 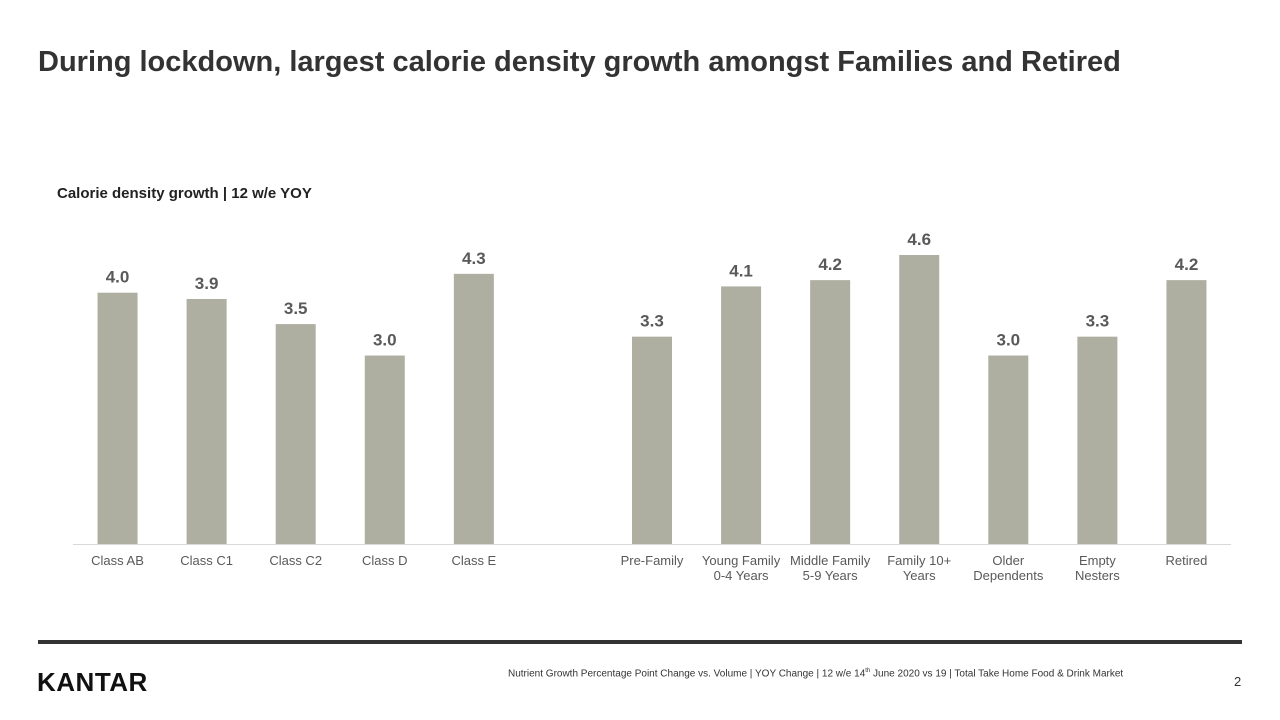 I want to click on footer-rule, so click(x=640, y=642).